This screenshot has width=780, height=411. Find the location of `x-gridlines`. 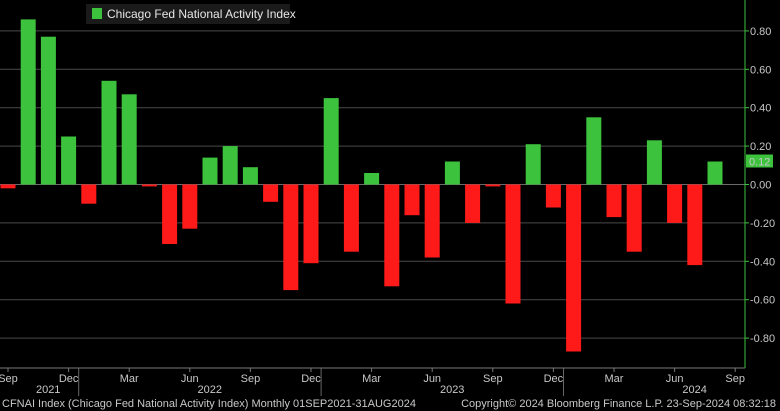

x-gridlines is located at coordinates (321, 382).